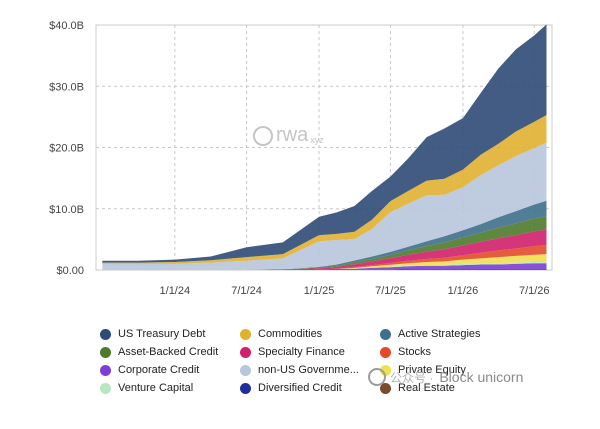 Image resolution: width=600 pixels, height=429 pixels. I want to click on legend-label: Venture Capital, so click(156, 388).